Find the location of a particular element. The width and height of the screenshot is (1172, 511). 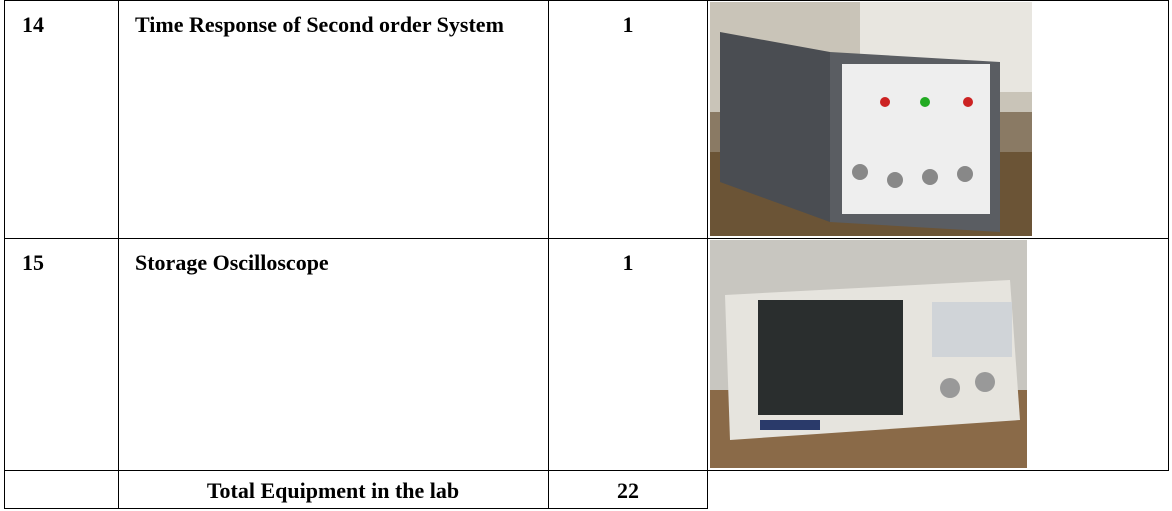

total-label: Total Equipment in the lab is located at coordinates (333, 490).